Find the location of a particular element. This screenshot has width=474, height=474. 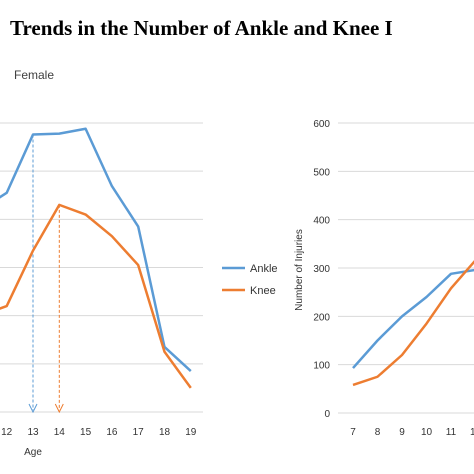

x-tick-label: 18 is located at coordinates (165, 432).